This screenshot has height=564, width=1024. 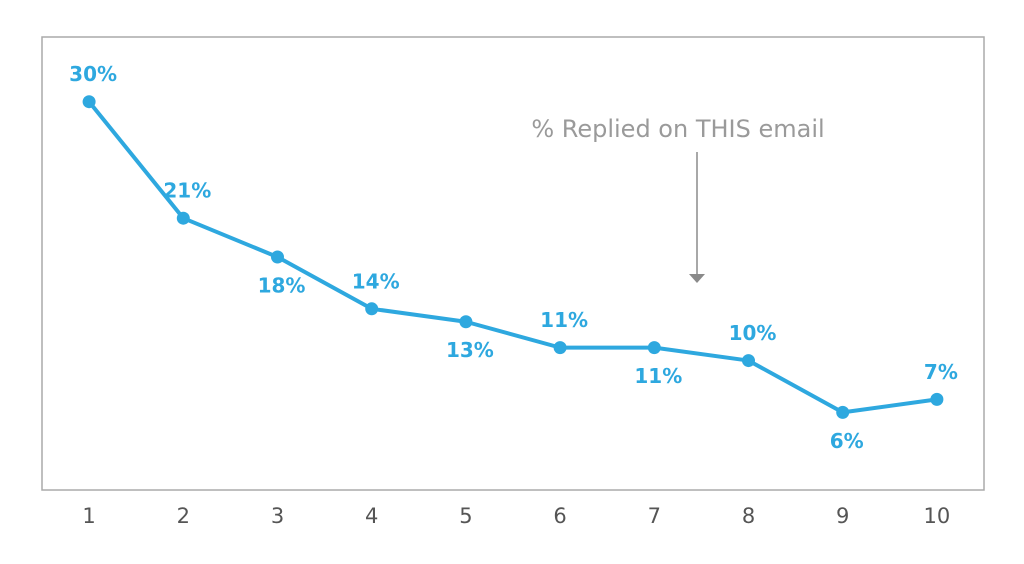 What do you see at coordinates (842, 516) in the screenshot?
I see `x-tick-label: 9` at bounding box center [842, 516].